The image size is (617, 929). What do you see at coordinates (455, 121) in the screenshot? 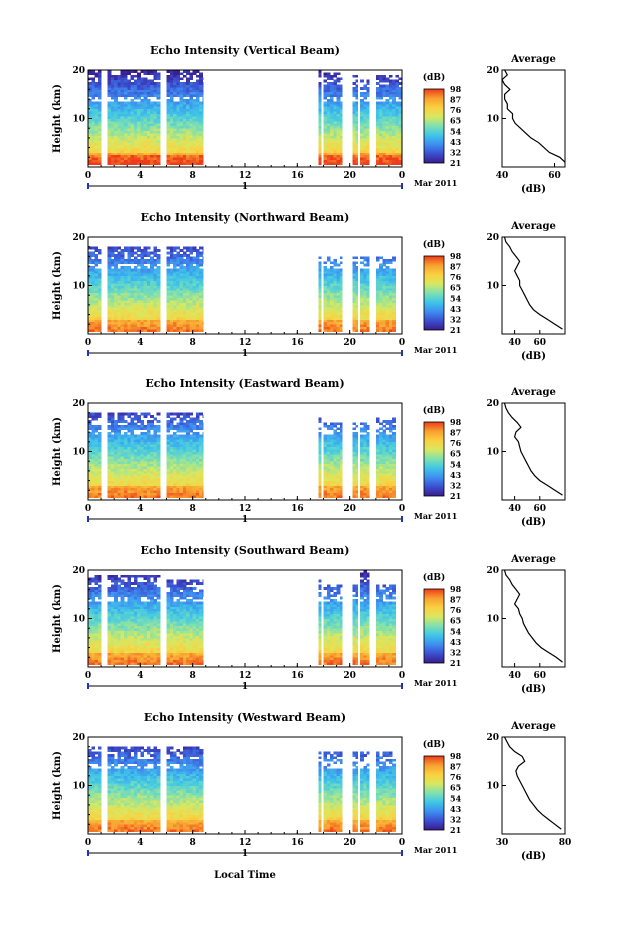
I see `colorbar-tick-label: 65` at bounding box center [455, 121].